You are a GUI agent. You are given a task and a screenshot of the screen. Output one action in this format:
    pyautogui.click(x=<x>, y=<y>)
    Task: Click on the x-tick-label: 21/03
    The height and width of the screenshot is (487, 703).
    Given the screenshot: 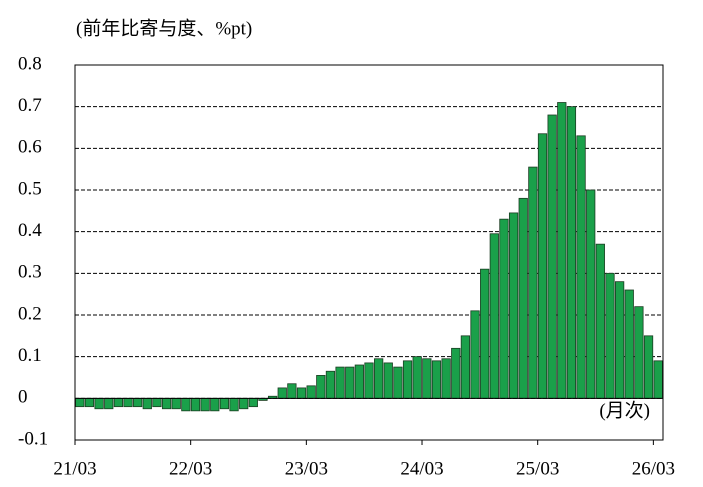 What is the action you would take?
    pyautogui.click(x=74, y=468)
    